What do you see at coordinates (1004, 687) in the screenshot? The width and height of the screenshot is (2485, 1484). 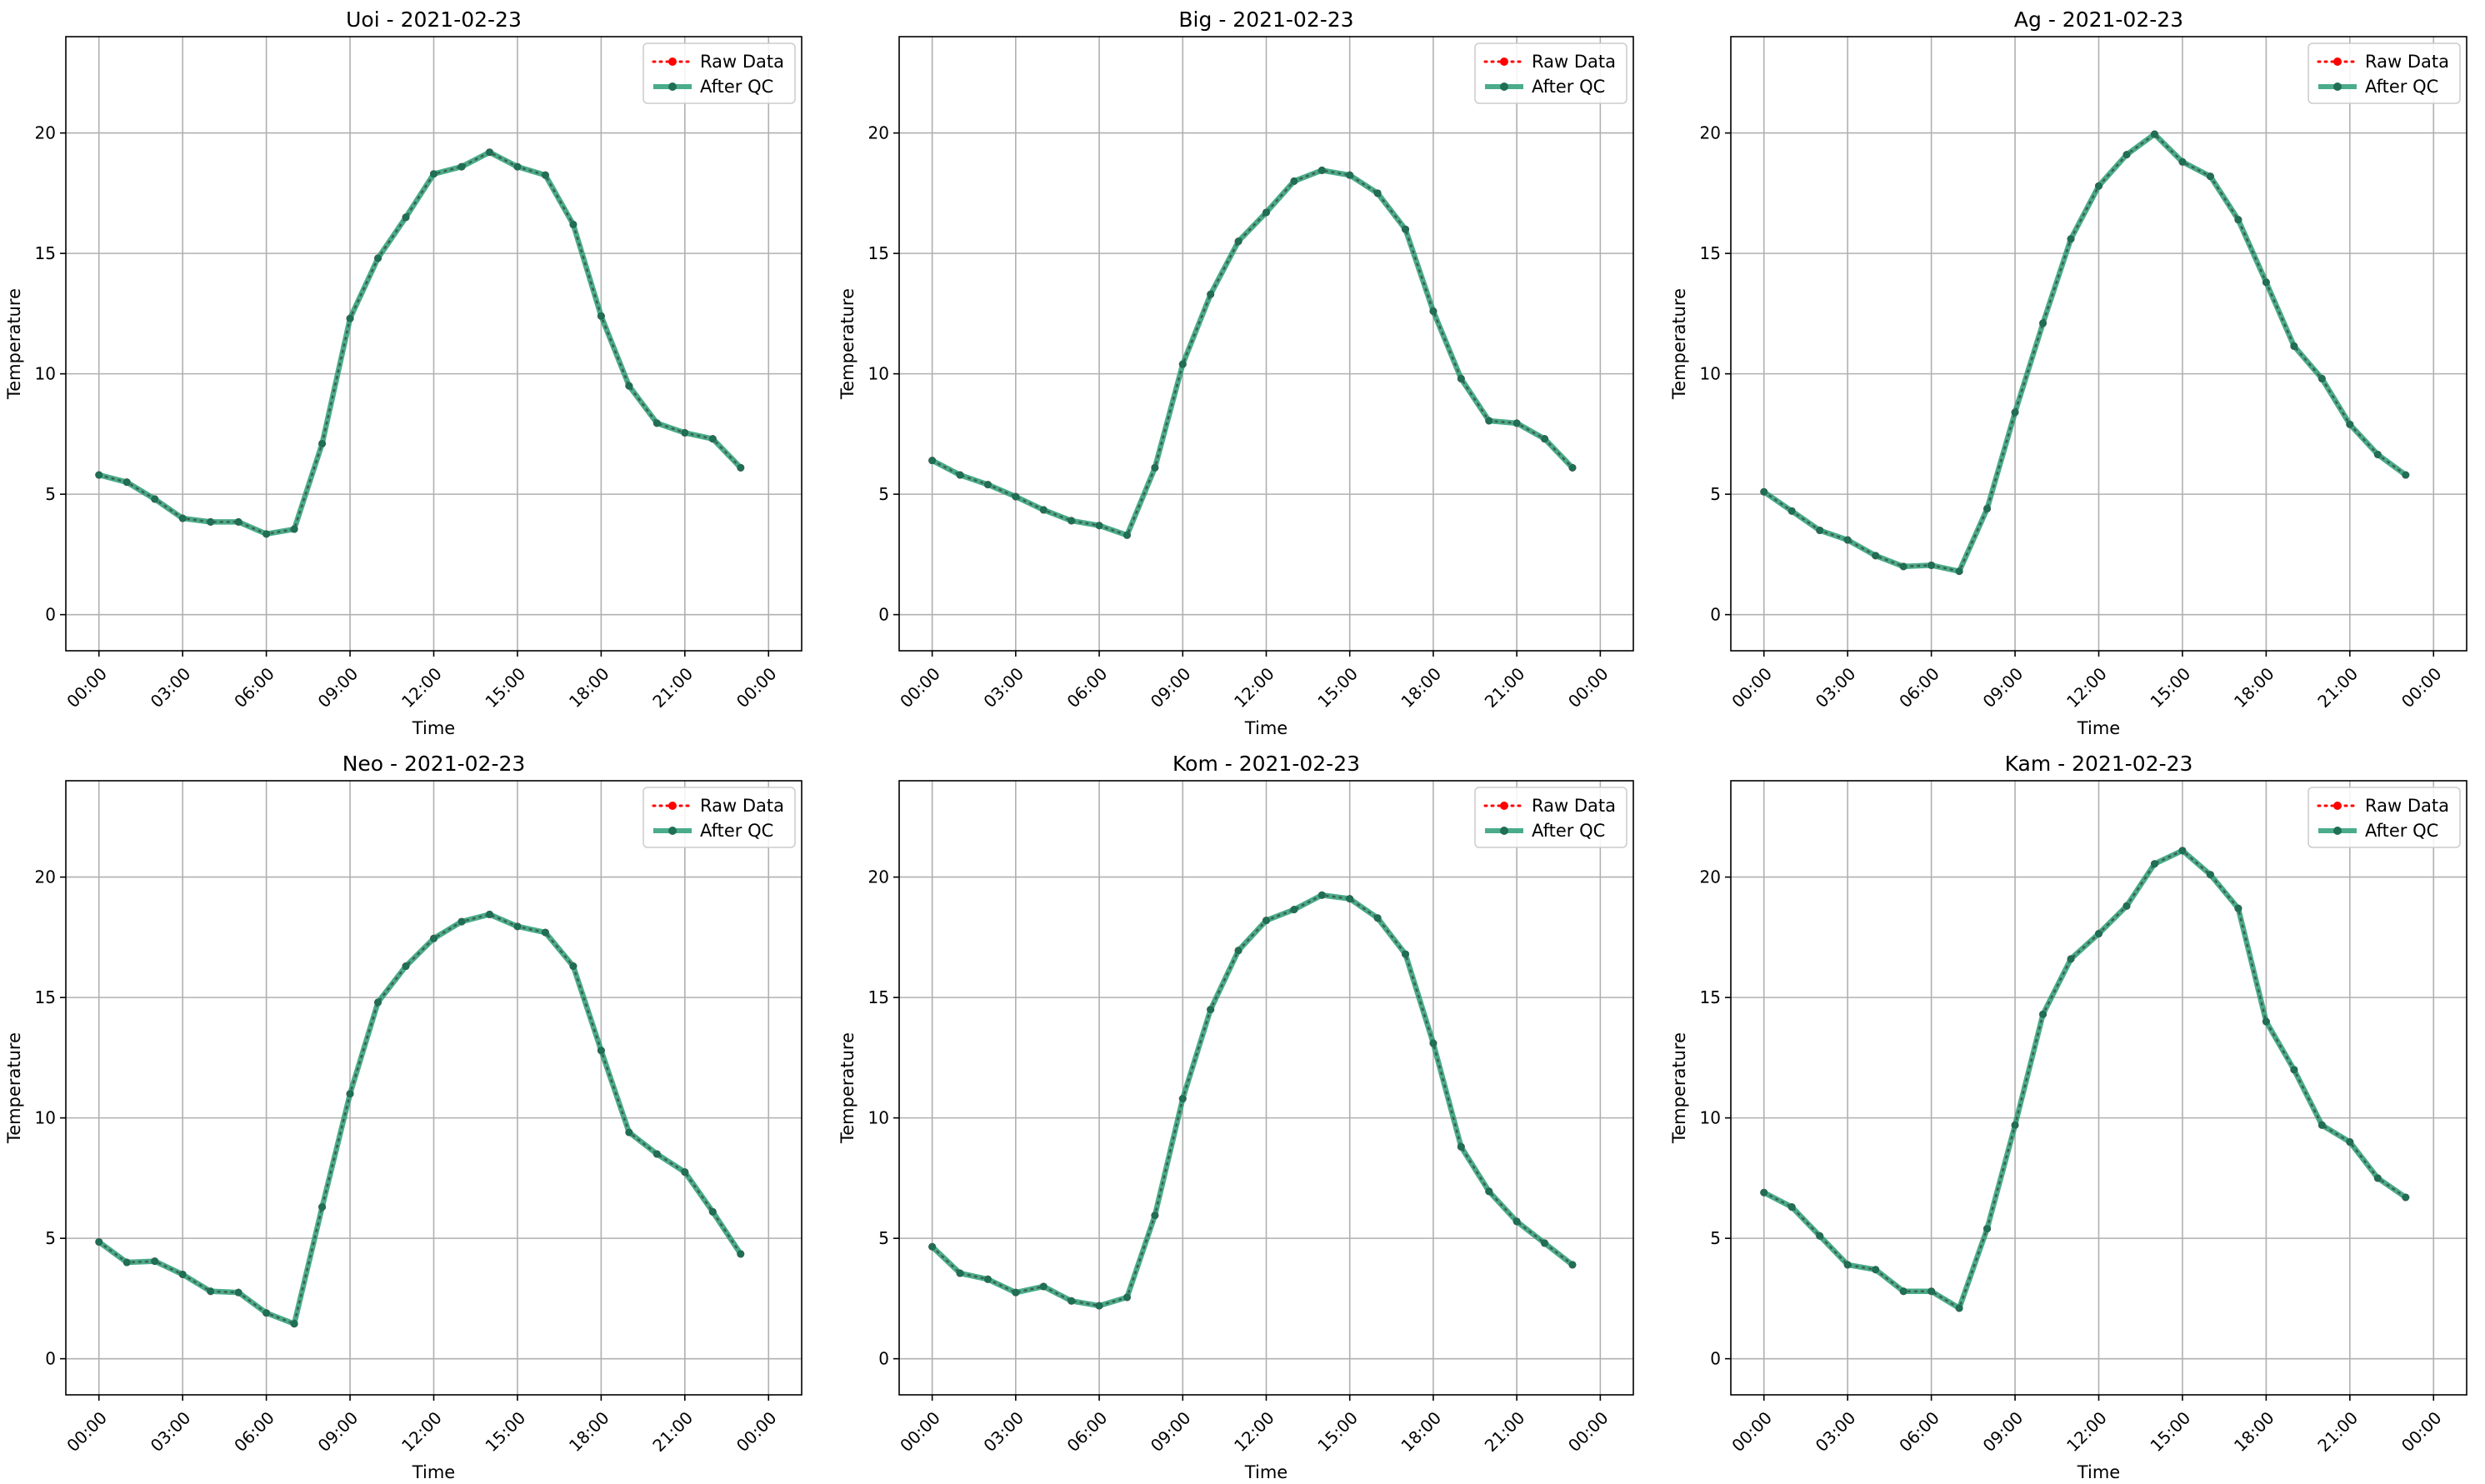 I see `x-tick-label: 03:00` at bounding box center [1004, 687].